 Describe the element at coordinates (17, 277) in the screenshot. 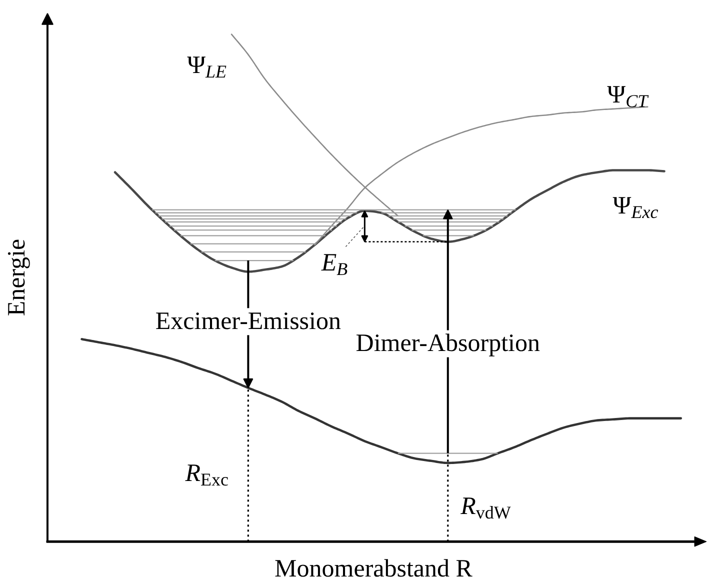

I see `y-axis-title: Energie` at that location.